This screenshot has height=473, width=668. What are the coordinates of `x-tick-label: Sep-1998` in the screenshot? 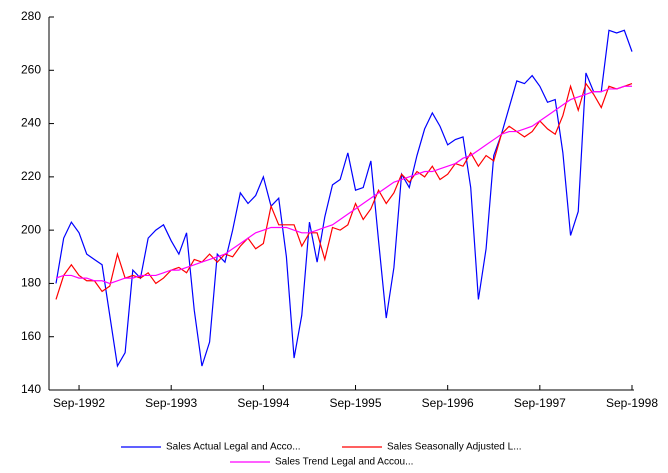 It's located at (632, 403).